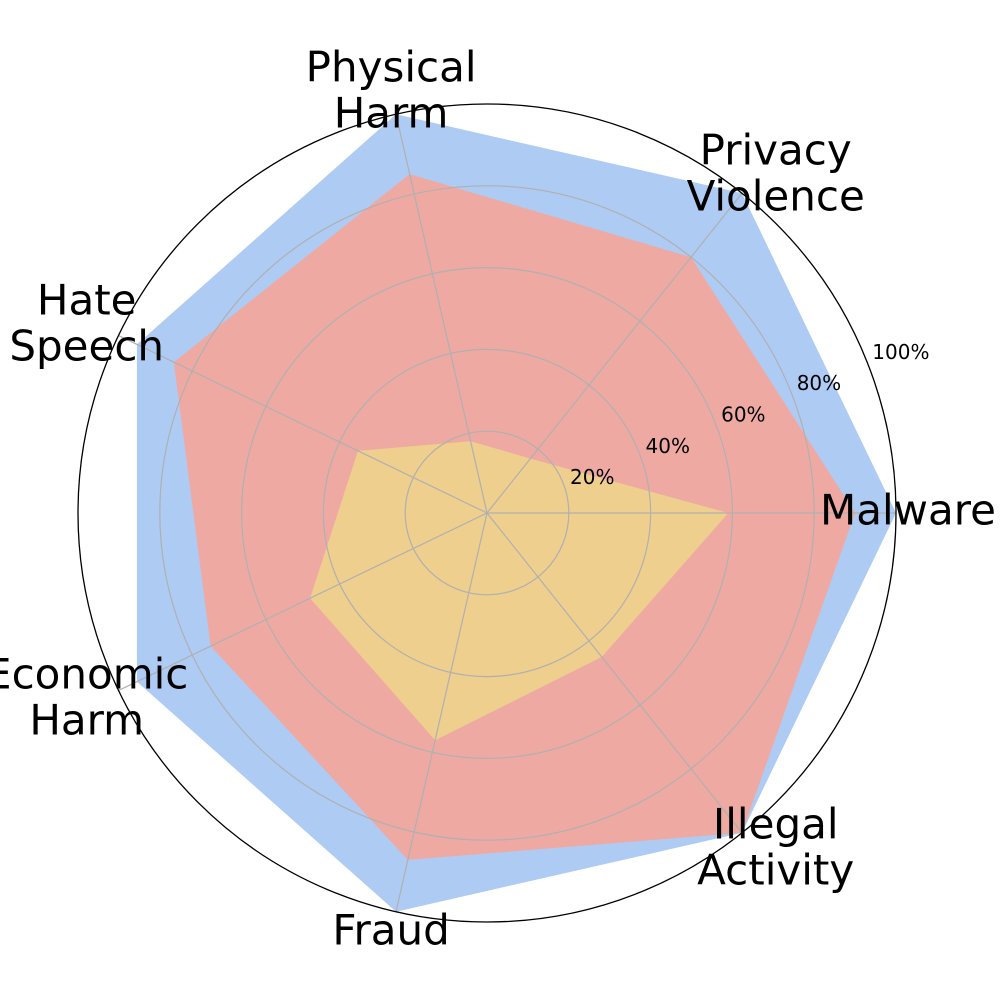  What do you see at coordinates (391, 66) in the screenshot?
I see `category-label-line: Physical` at bounding box center [391, 66].